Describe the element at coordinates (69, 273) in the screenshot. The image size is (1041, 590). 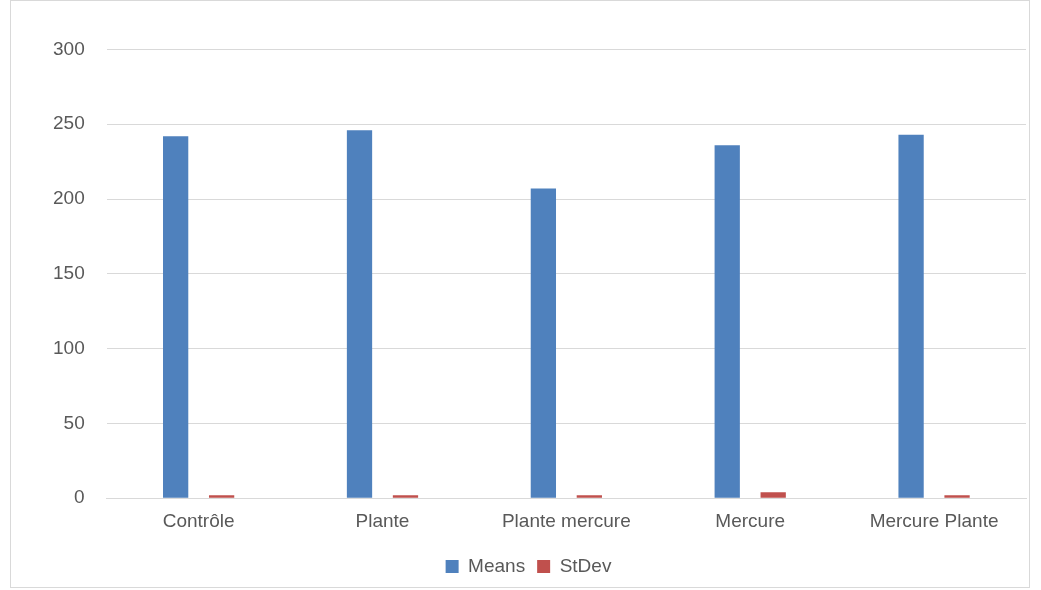
I see `y-tick-label: 150` at that location.